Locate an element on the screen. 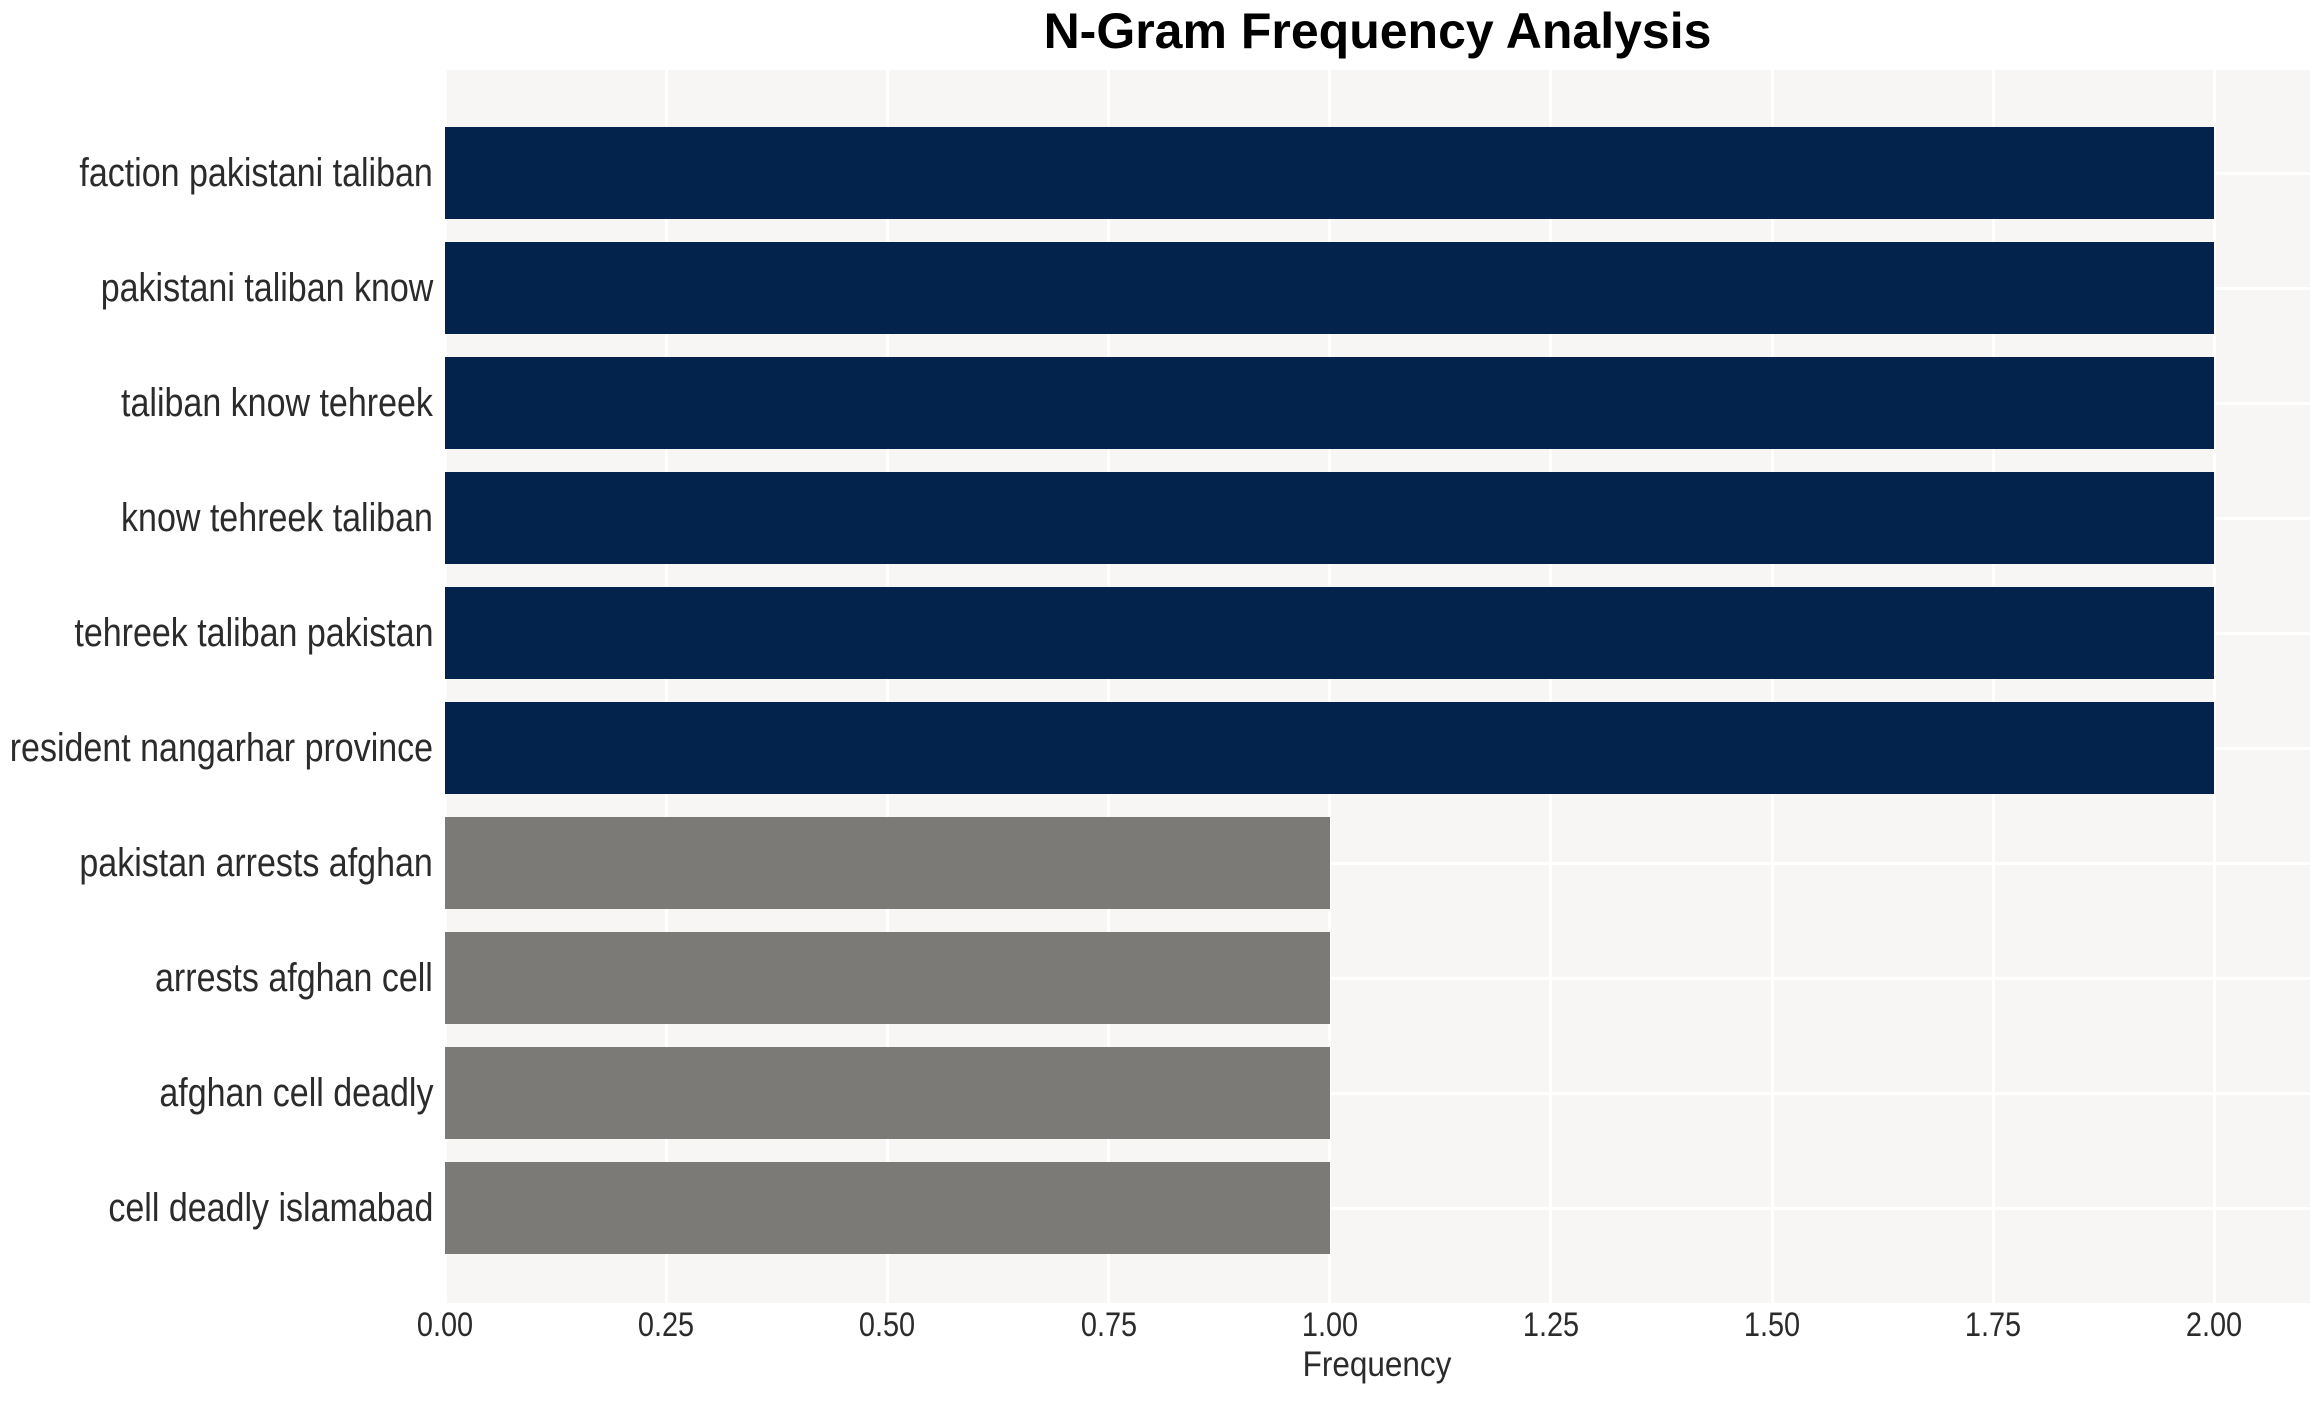  bar-resident-nangarhar-province is located at coordinates (1330, 748).